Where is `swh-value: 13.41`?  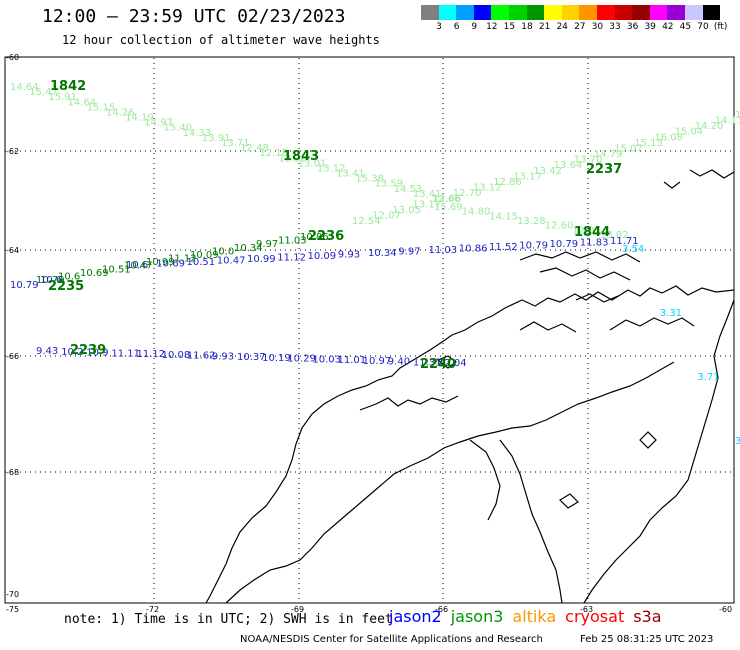
swh-value: 13.41 is located at coordinates (427, 194).